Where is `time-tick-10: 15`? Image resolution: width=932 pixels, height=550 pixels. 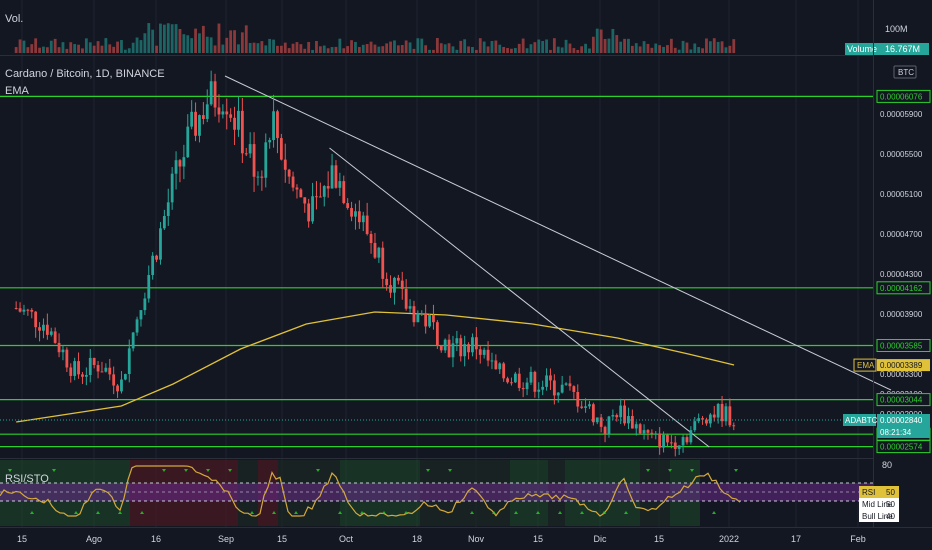 time-tick-10: 15 is located at coordinates (659, 539).